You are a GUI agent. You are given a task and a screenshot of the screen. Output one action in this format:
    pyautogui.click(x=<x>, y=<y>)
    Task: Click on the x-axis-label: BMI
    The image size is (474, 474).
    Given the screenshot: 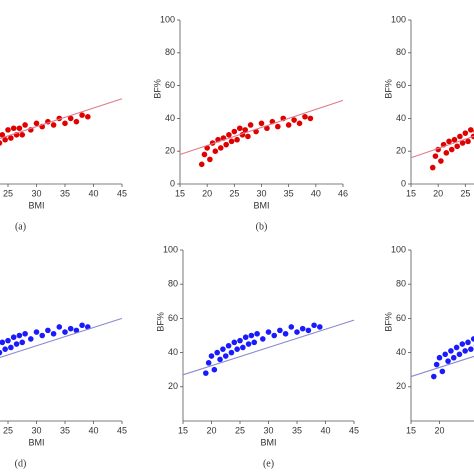 What is the action you would take?
    pyautogui.click(x=268, y=442)
    